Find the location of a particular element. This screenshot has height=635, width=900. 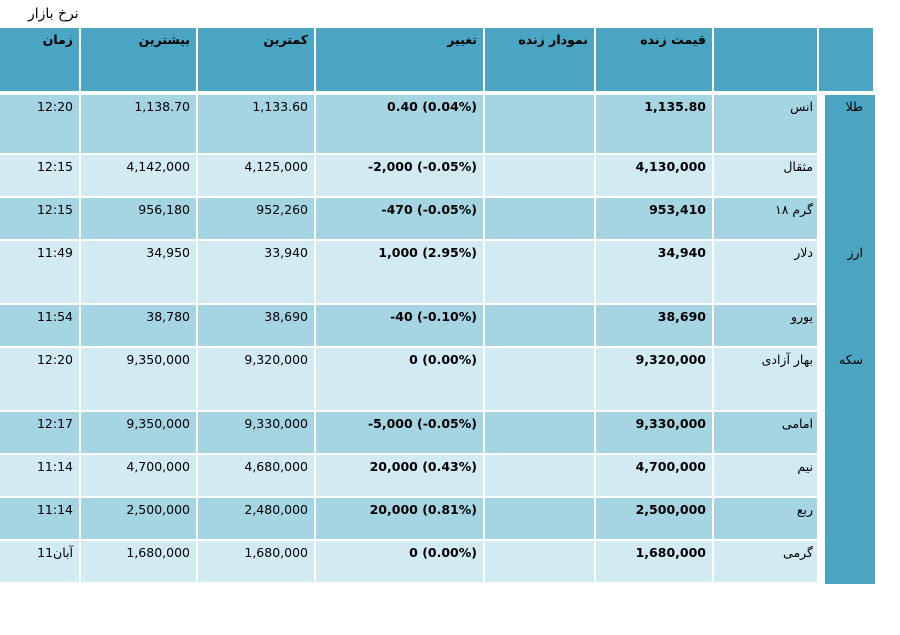

min-cell: 9,320,000 is located at coordinates (257, 380).